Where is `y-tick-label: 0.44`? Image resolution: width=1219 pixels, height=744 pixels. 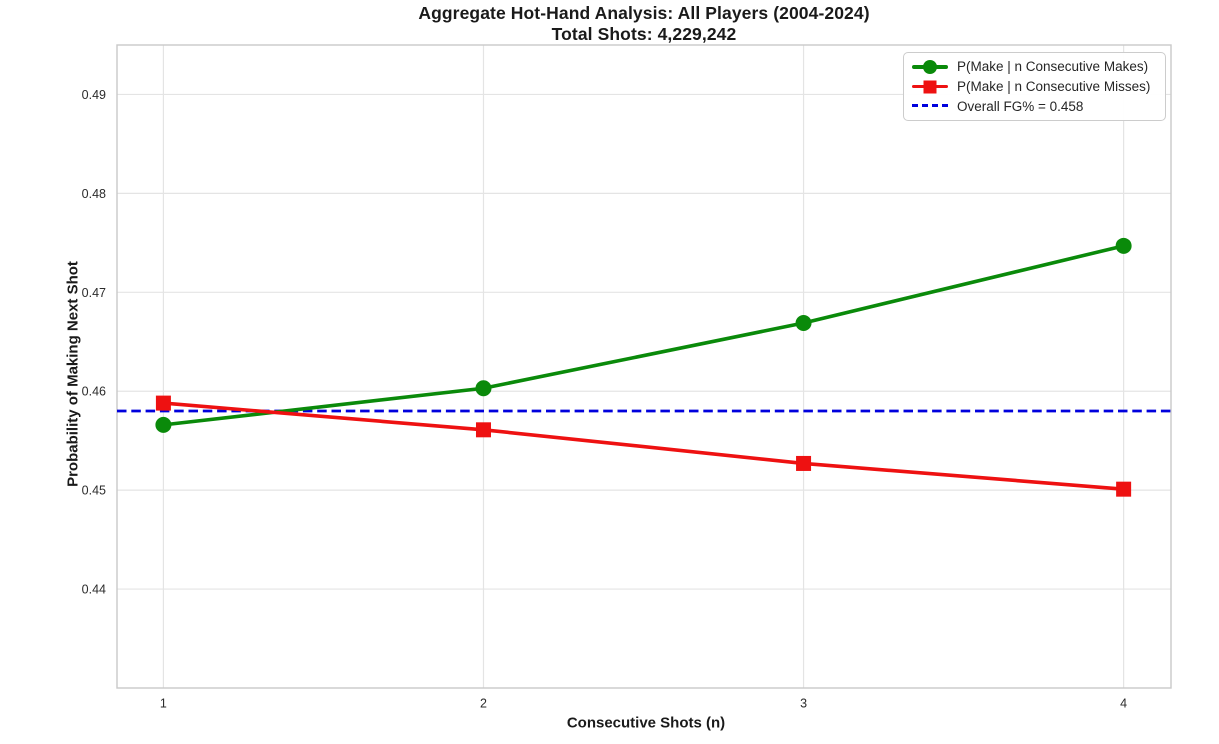
y-tick-label: 0.44 is located at coordinates (94, 590).